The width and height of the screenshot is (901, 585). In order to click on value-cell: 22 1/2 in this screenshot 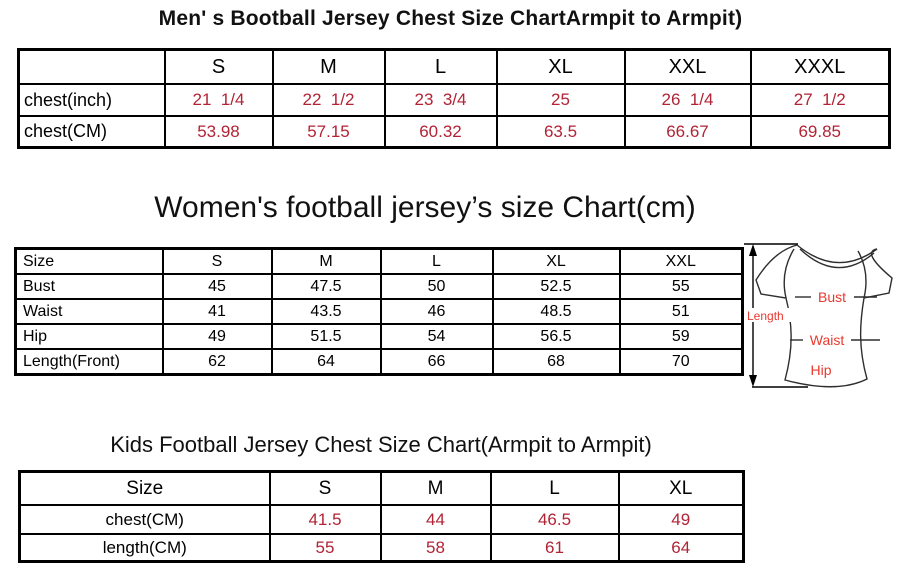, I will do `click(328, 100)`.